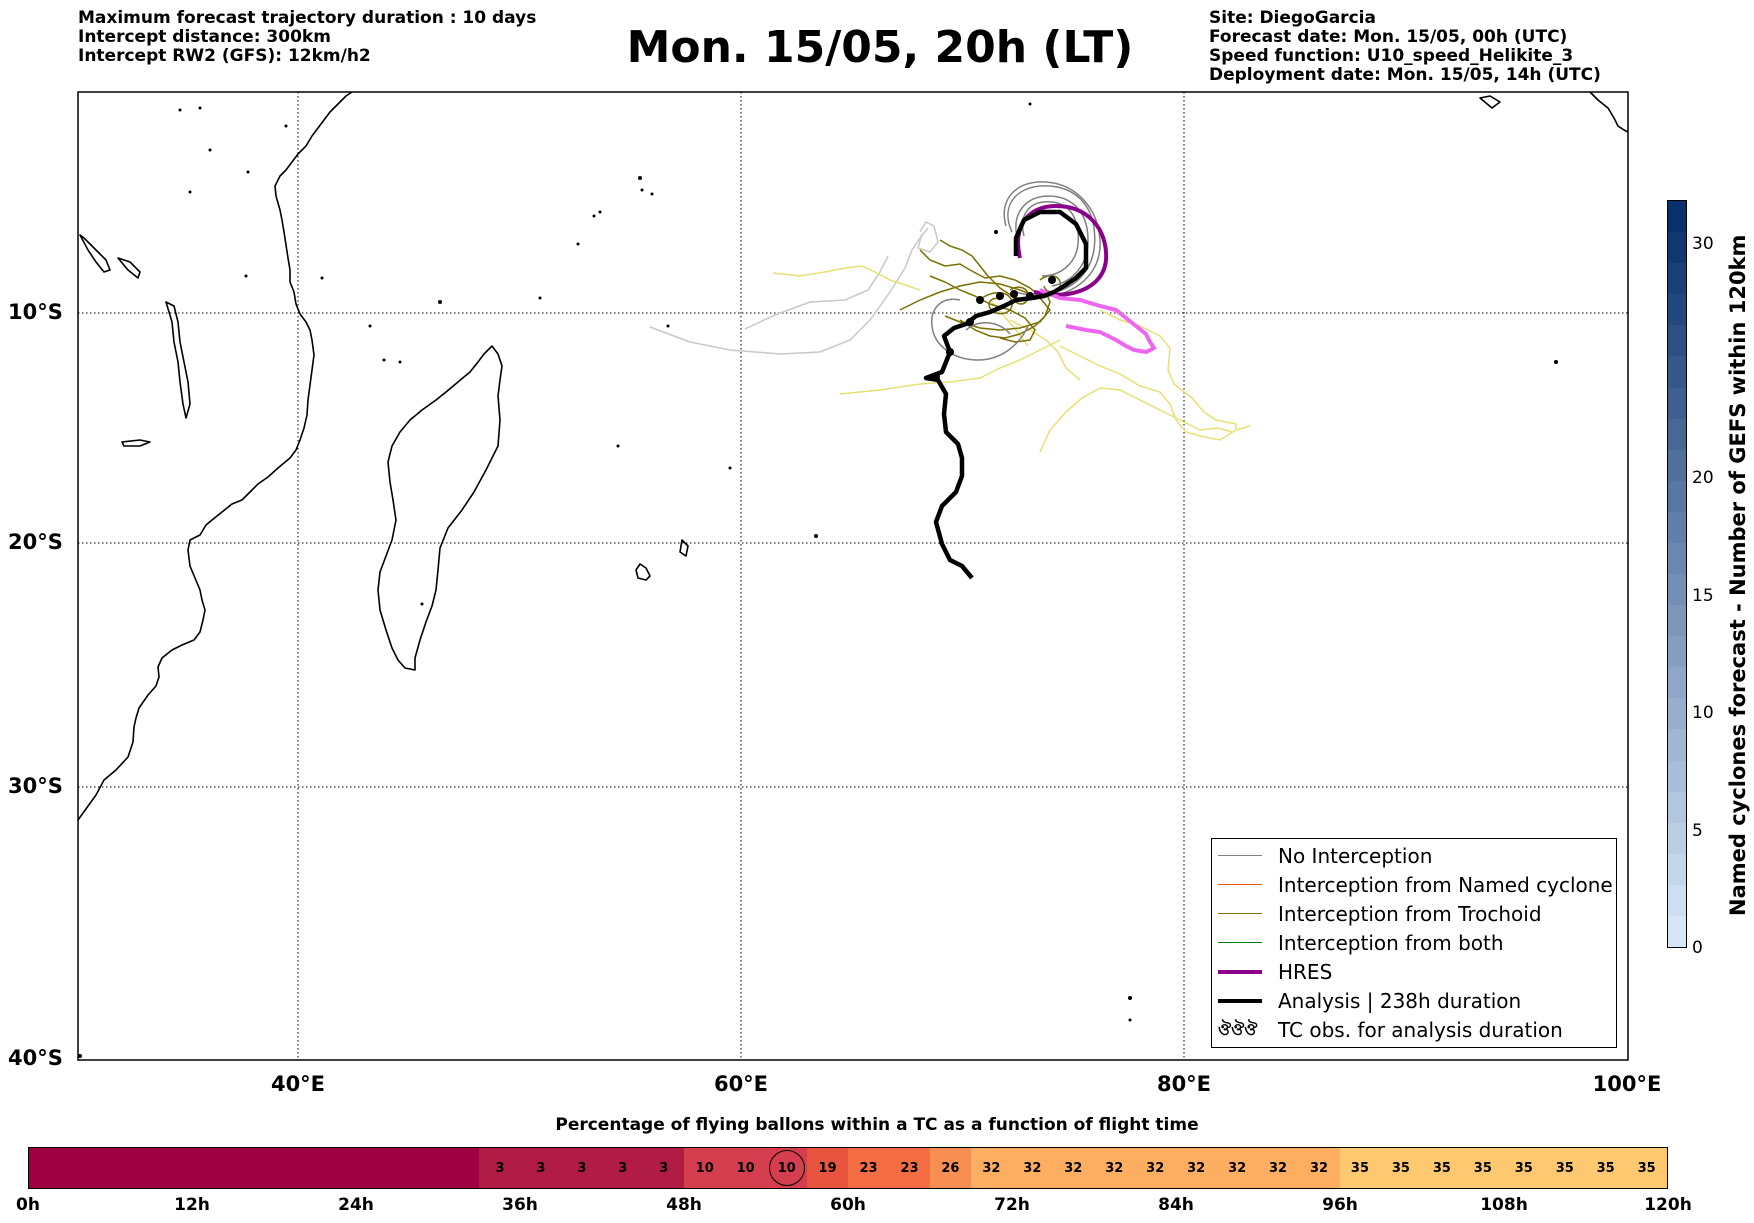 This screenshot has width=1754, height=1223. What do you see at coordinates (1006, 394) in the screenshot?
I see `trajectory-analysis` at bounding box center [1006, 394].